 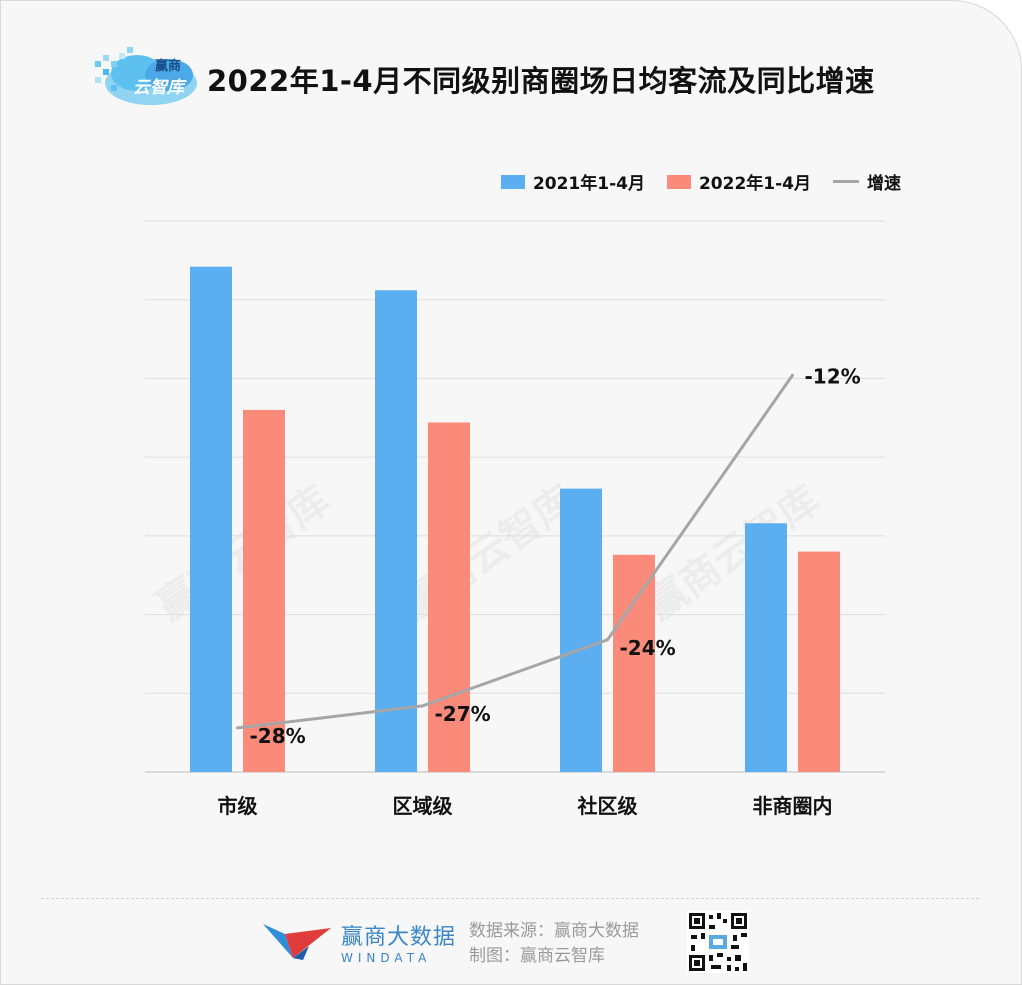 What do you see at coordinates (793, 806) in the screenshot?
I see `x-tick-label: 非商圈内` at bounding box center [793, 806].